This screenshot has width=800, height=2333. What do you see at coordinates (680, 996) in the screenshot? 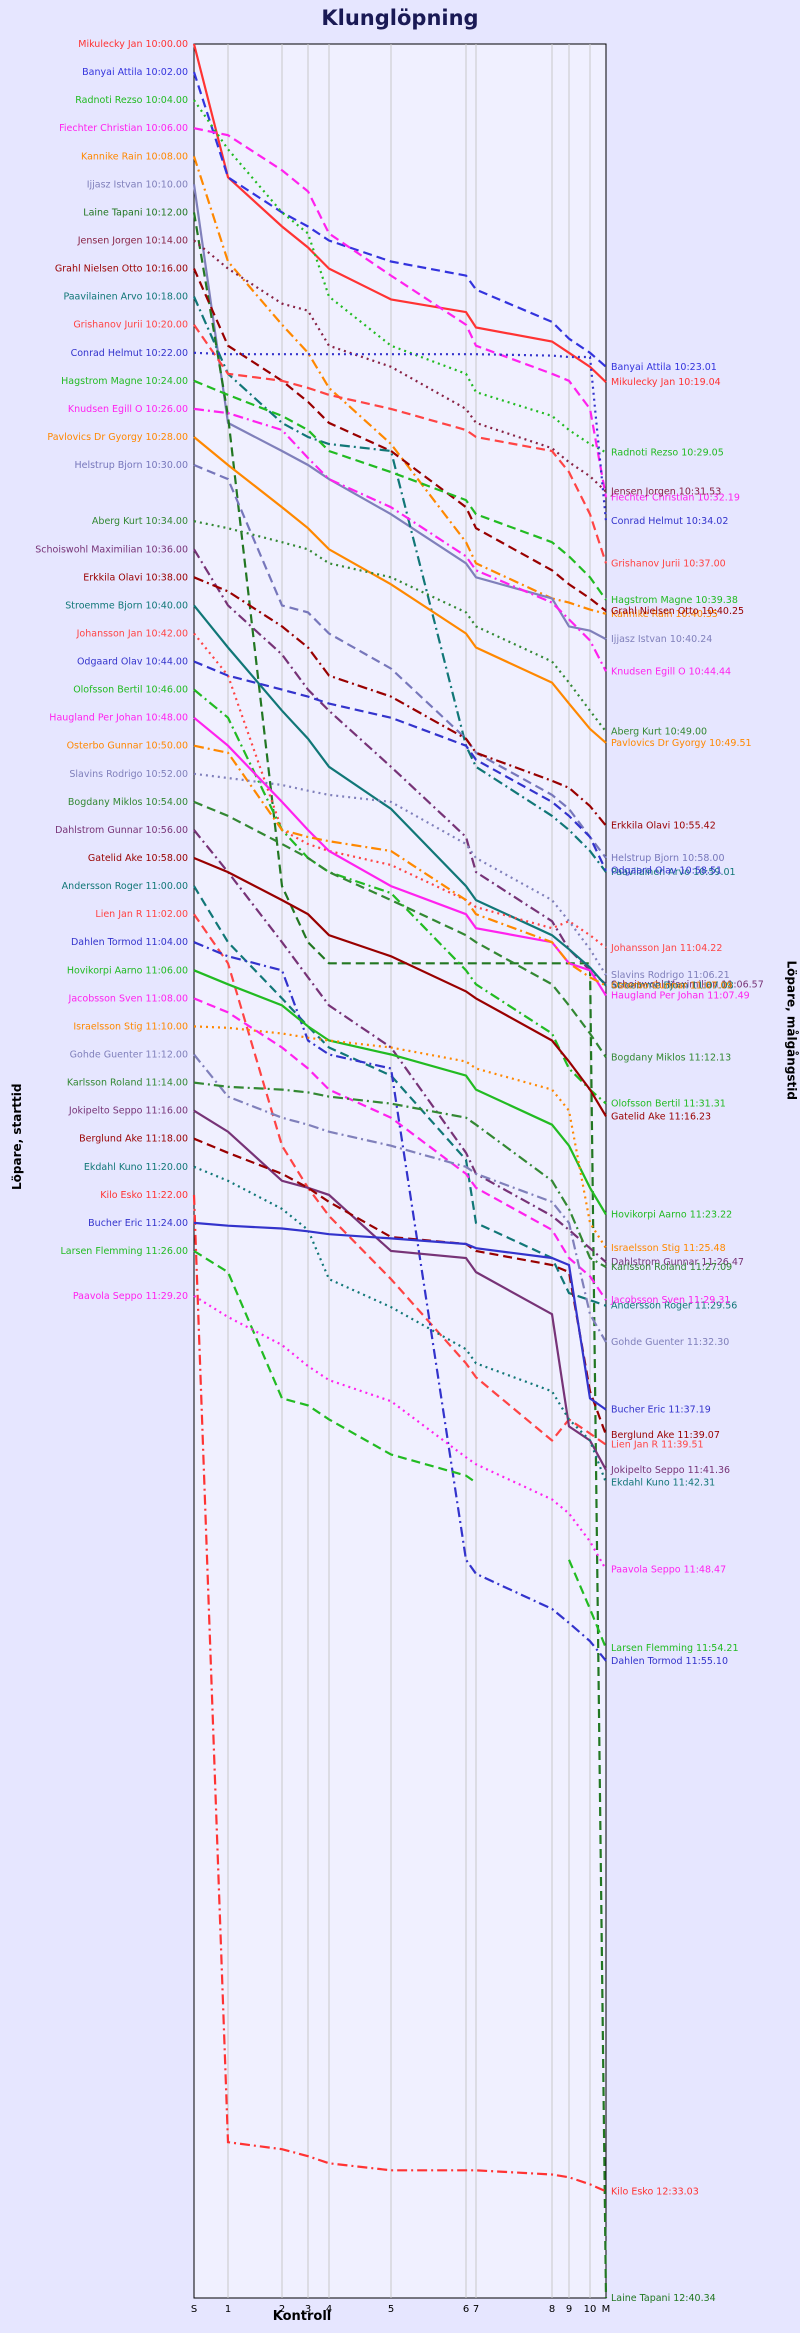
I see `finish-label: Haugland Per Johan 11:07.49` at bounding box center [680, 996].